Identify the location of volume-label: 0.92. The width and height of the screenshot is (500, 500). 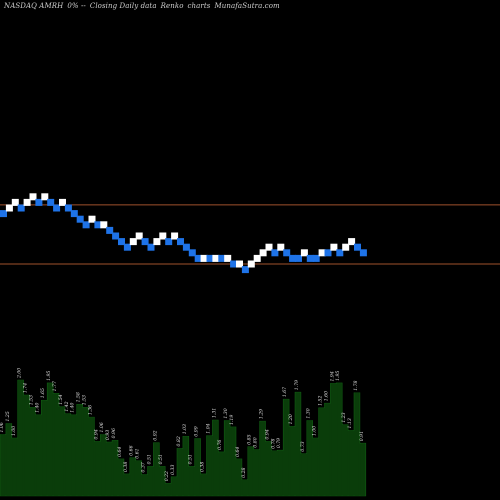
(155, 435).